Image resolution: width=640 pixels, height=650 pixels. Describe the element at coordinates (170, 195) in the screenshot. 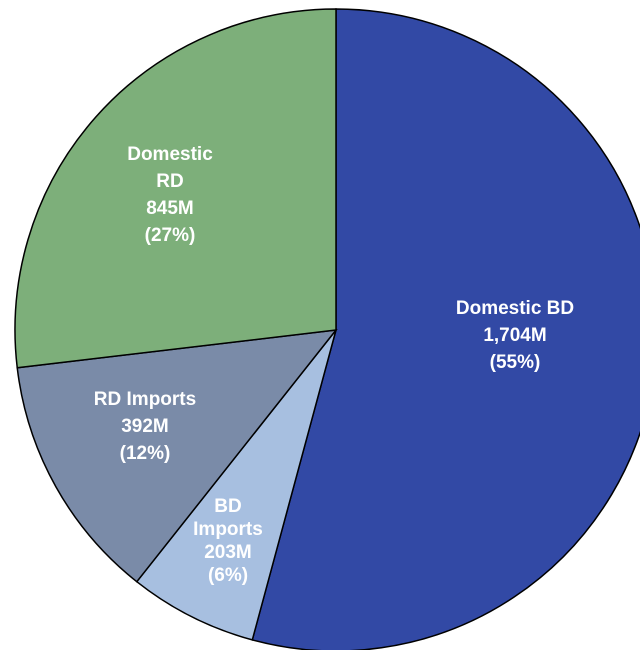

I see `slice-label: Domestic RD 845M (27%)` at that location.